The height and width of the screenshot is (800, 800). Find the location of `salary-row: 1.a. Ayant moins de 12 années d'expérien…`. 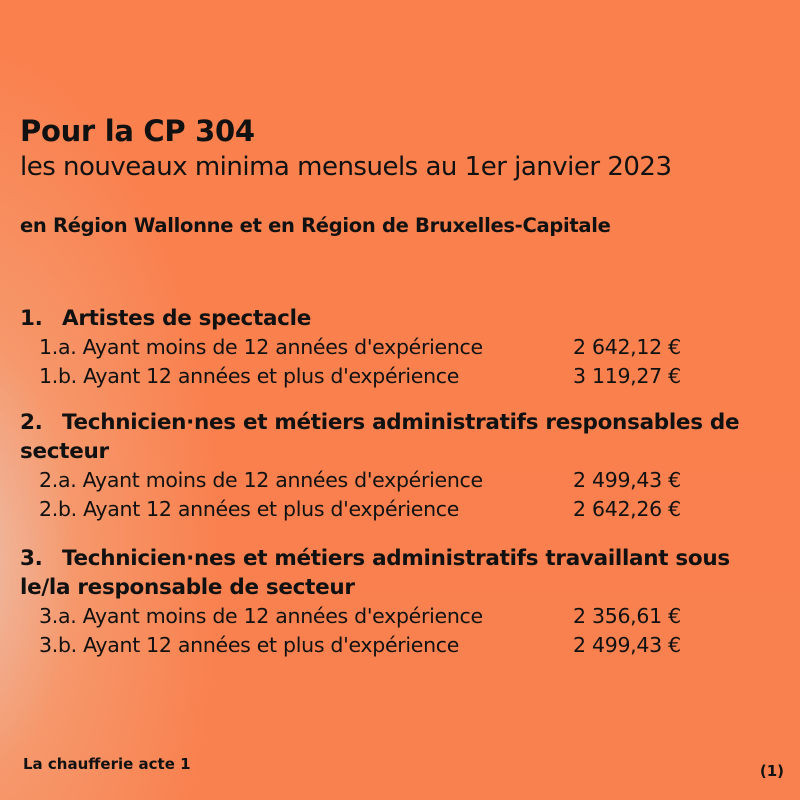

salary-row: 1.a. Ayant moins de 12 années d'expérien… is located at coordinates (400, 347).